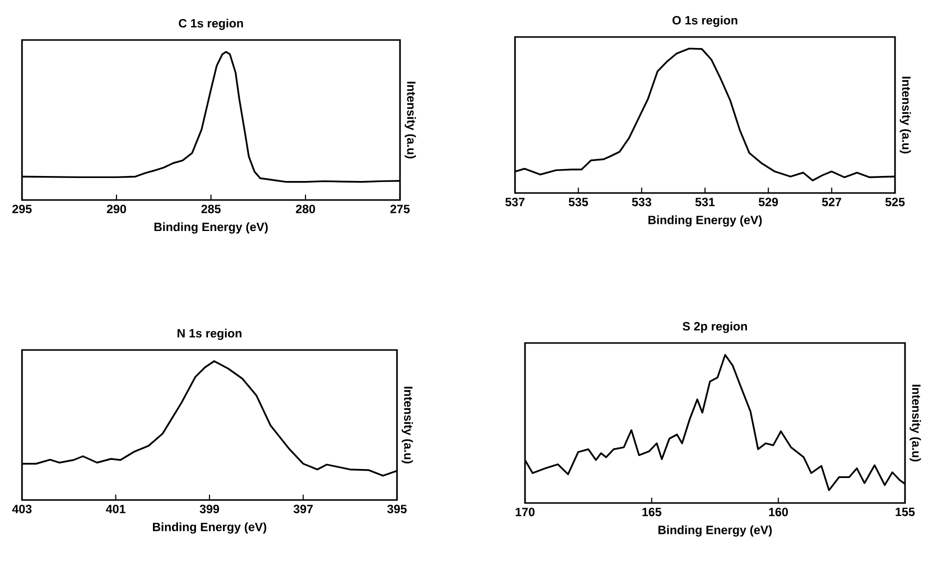 The image size is (930, 563). Describe the element at coordinates (905, 512) in the screenshot. I see `x-tick-label: 155` at that location.